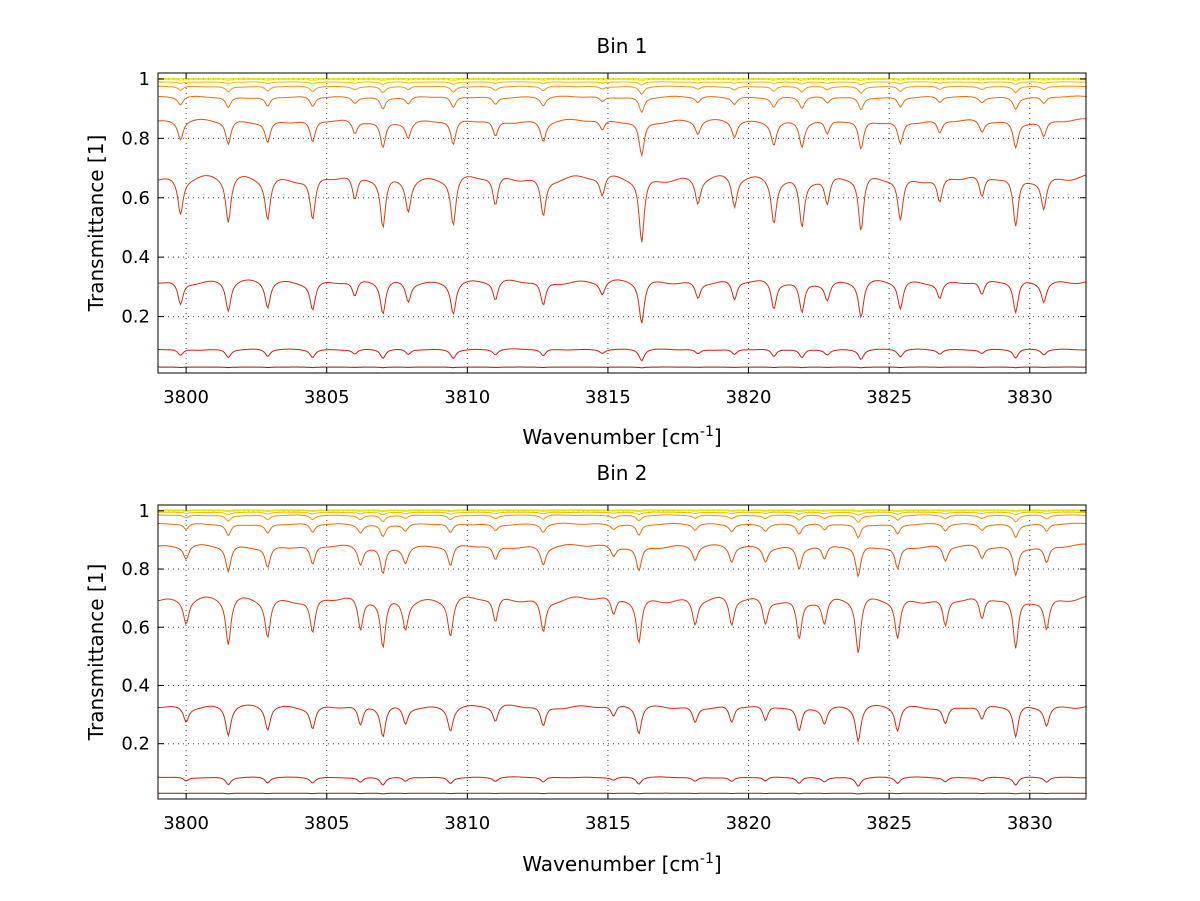  I want to click on chart-title: Bin 2, so click(621, 473).